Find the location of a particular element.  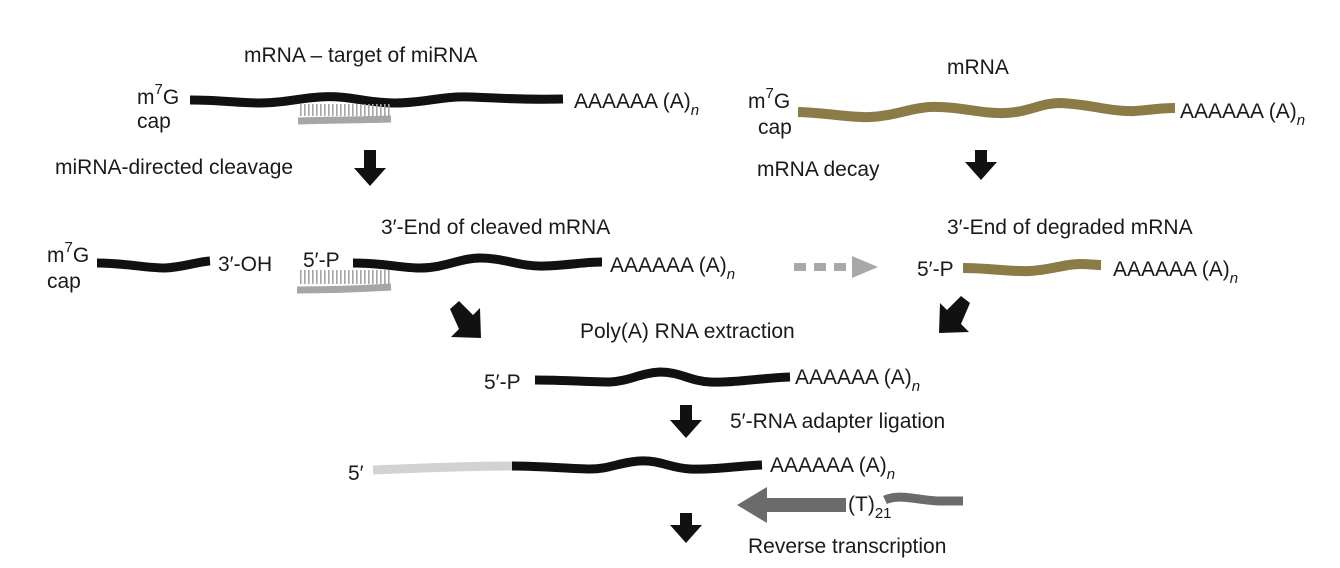

cleaved-mrna-title: 3′-End of cleaved mRNA is located at coordinates (495, 227).